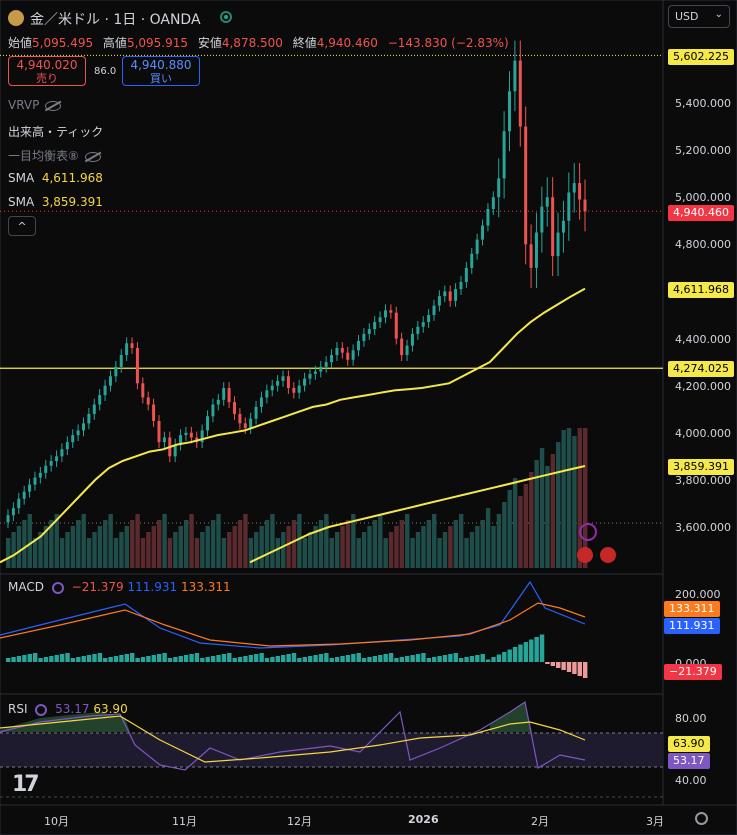  I want to click on collapse-legend-button: ^, so click(22, 226).